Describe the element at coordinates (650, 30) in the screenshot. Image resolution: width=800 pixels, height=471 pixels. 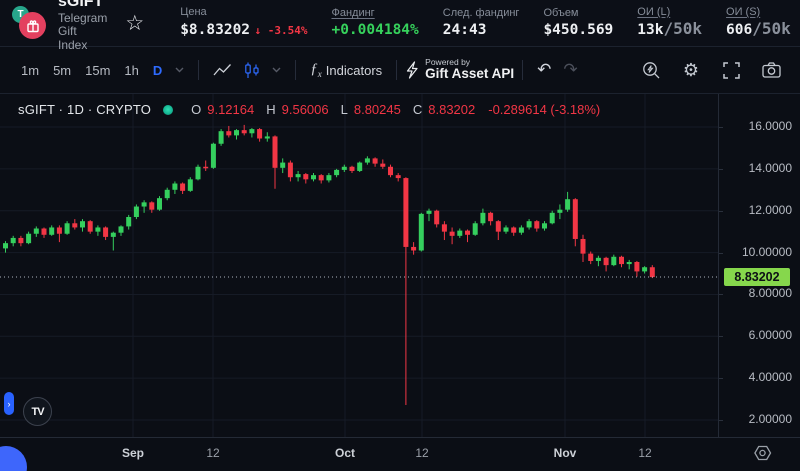
I see `stat-oi-long-value: 13k` at that location.